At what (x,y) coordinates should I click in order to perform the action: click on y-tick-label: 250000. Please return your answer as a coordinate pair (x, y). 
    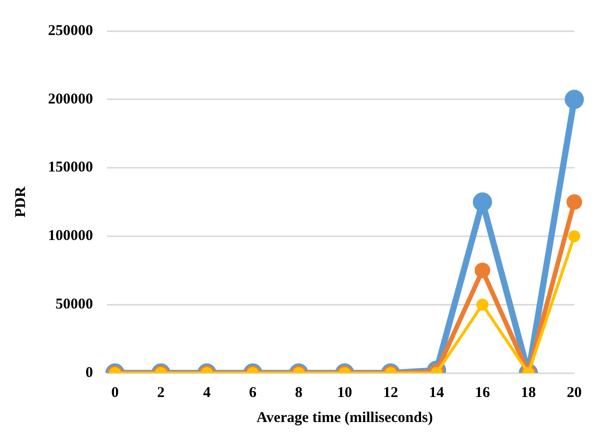
    Looking at the image, I should click on (70, 30).